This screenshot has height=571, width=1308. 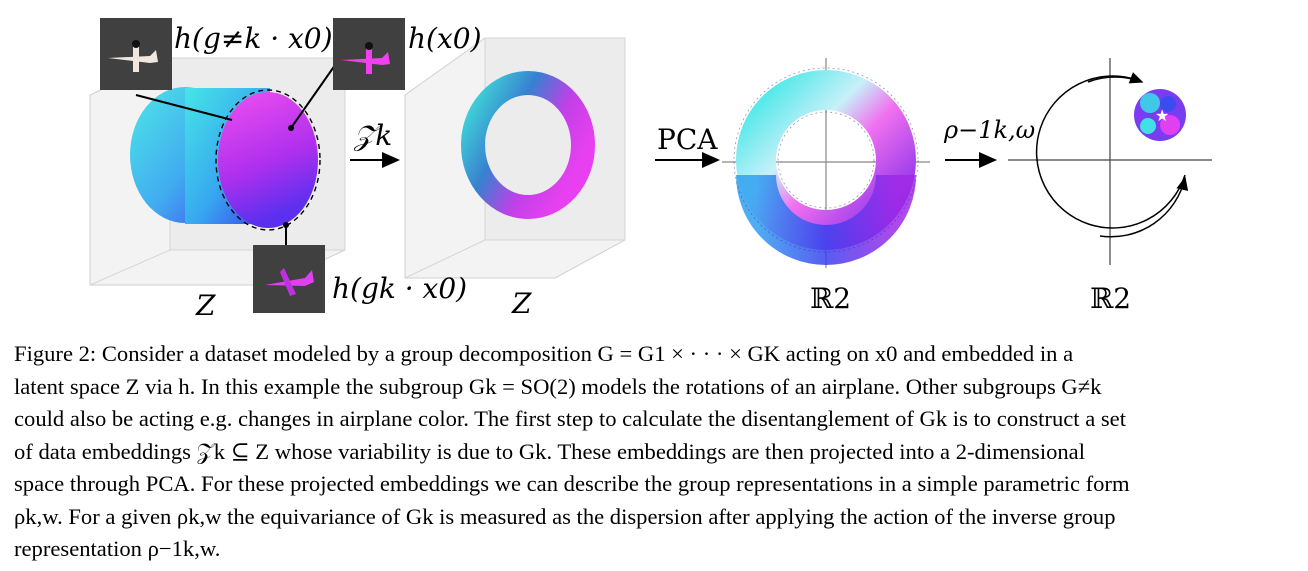 I want to click on label-h-g-neq-k: h(g≠k · x0), so click(x=253, y=38).